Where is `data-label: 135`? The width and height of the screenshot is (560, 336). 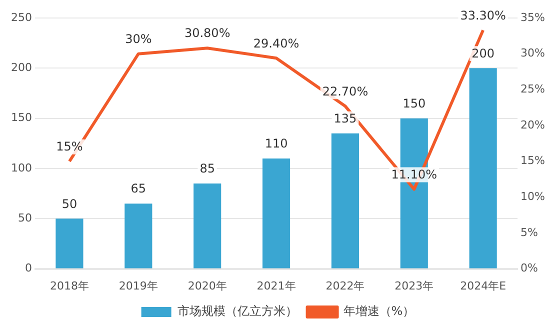
data-label: 135 is located at coordinates (345, 118).